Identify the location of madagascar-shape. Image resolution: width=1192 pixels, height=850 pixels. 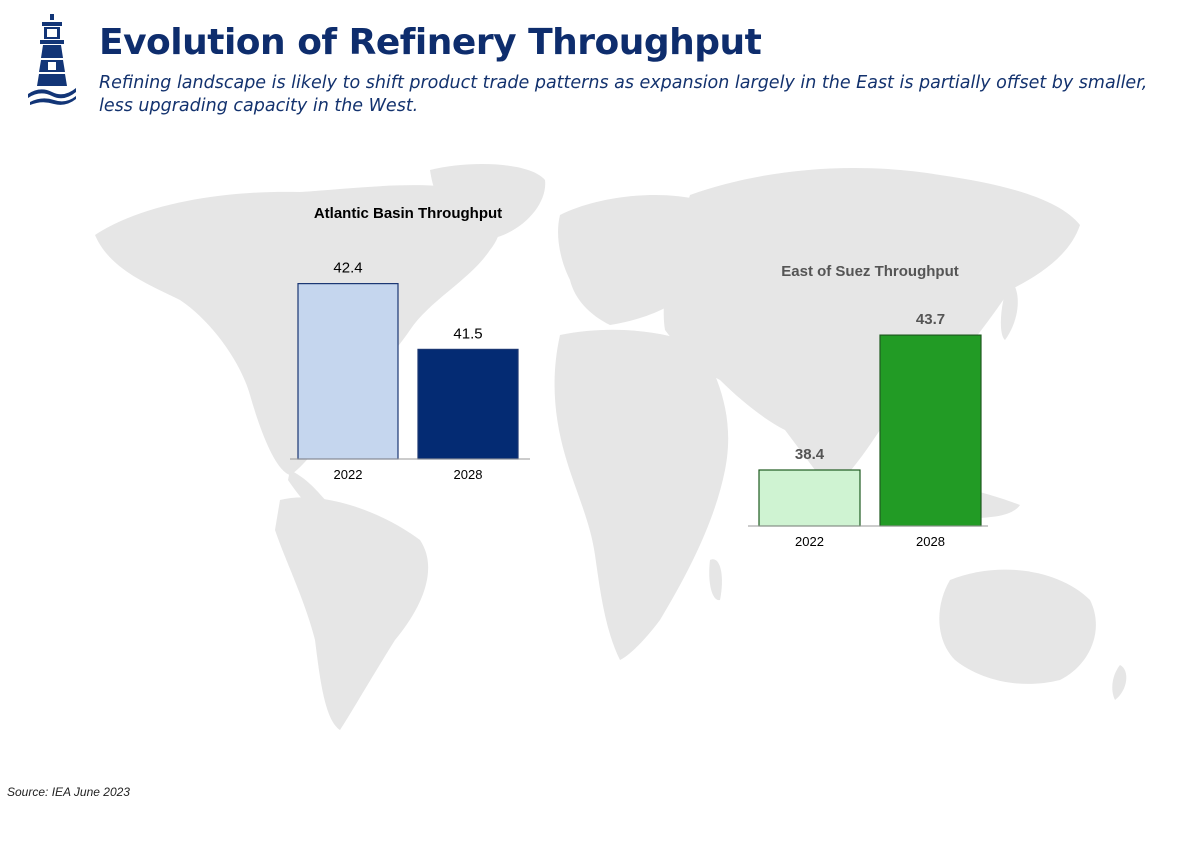
(715, 580).